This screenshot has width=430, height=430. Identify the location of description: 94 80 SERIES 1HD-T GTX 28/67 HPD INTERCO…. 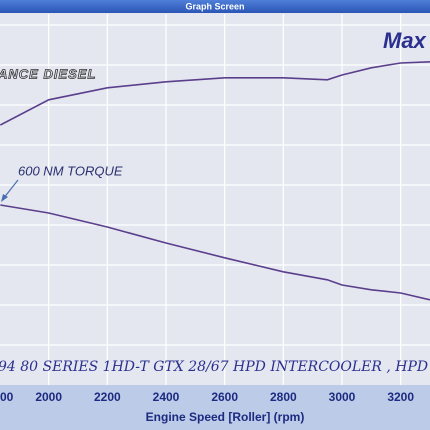
(215, 367).